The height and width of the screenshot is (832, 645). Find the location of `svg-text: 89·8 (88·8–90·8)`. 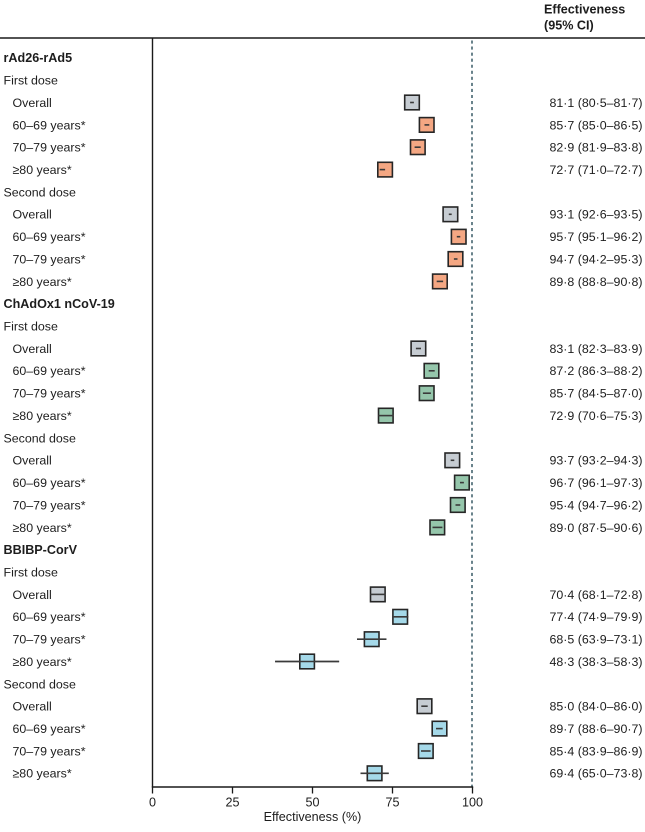

svg-text: 89·8 (88·8–90·8) is located at coordinates (596, 282).